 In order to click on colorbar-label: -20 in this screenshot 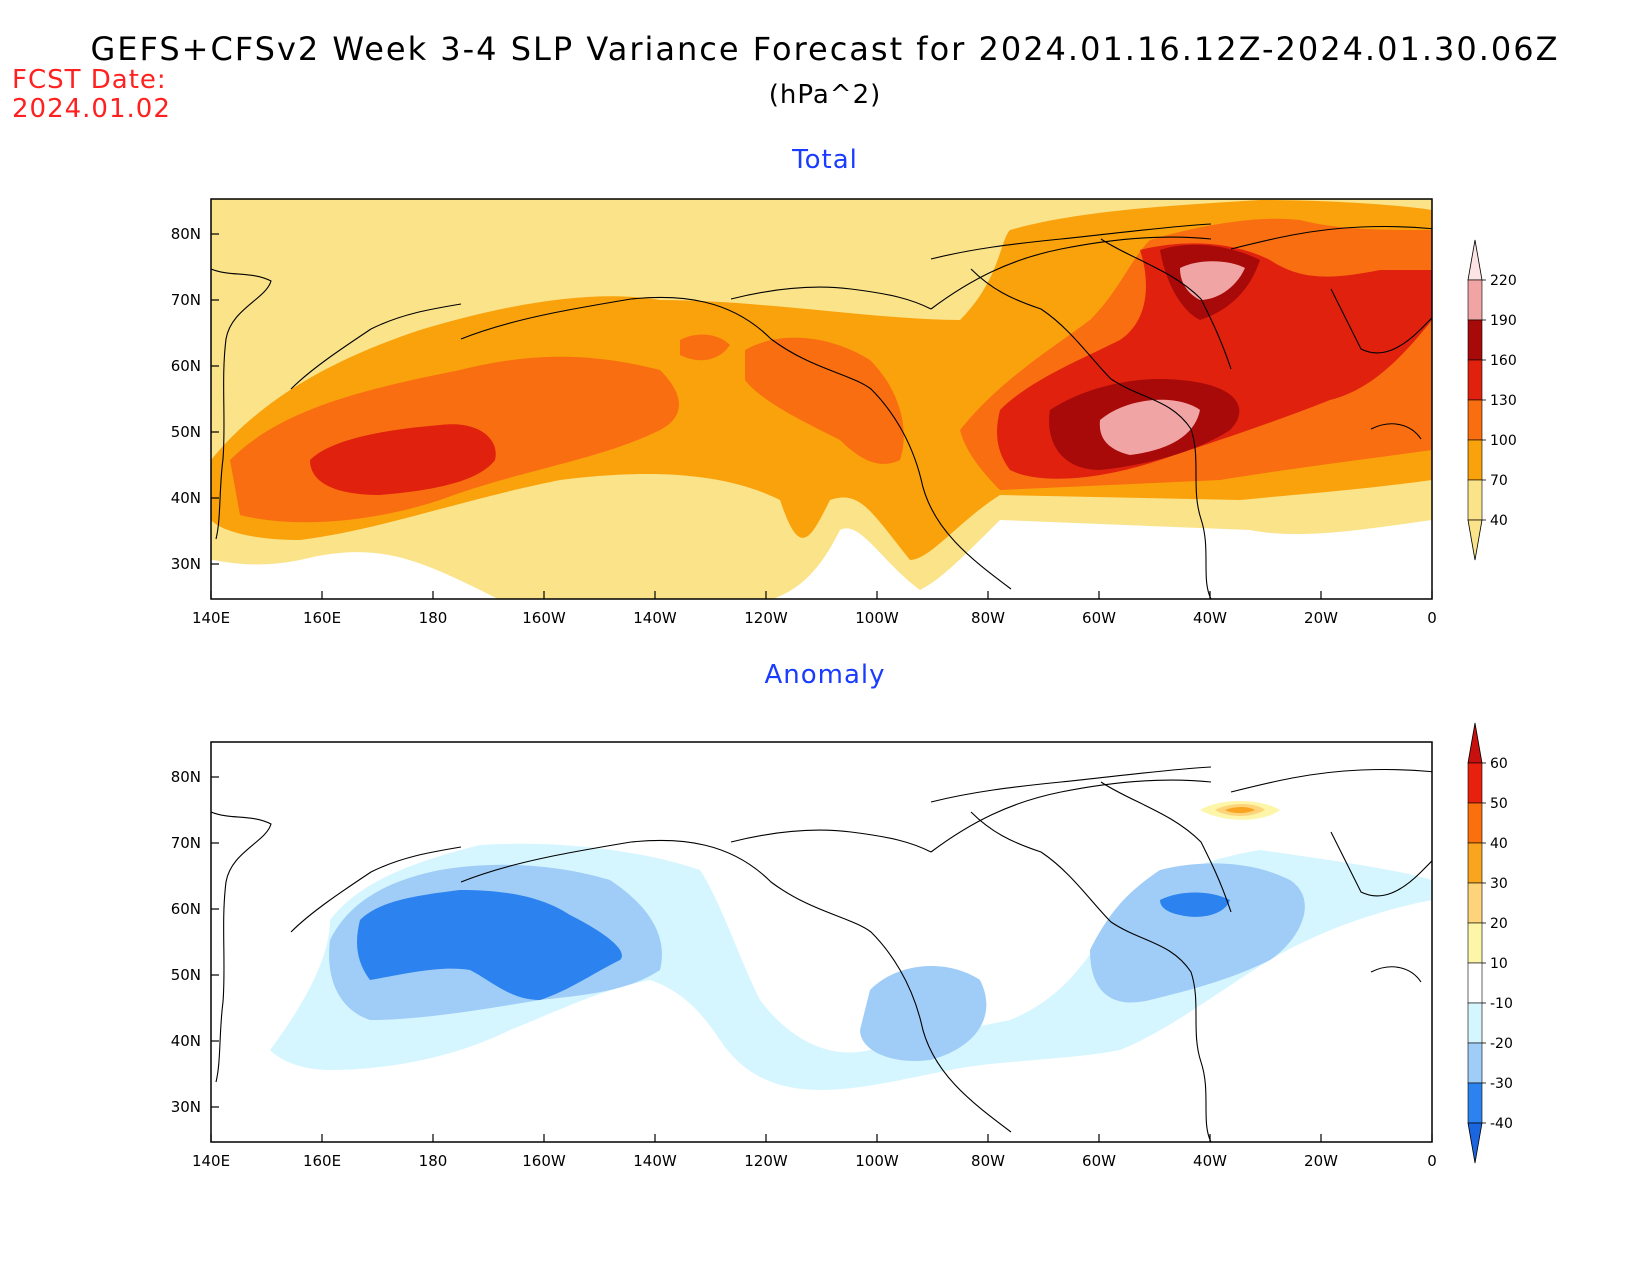, I will do `click(1501, 1044)`.